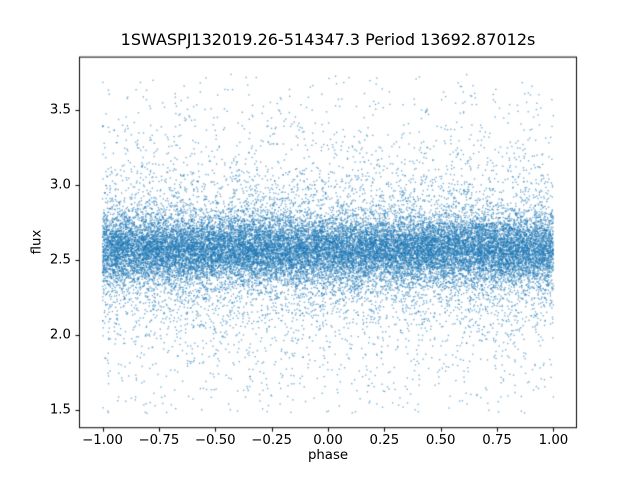  What do you see at coordinates (60, 410) in the screenshot?
I see `y-tick-label: 1.5` at bounding box center [60, 410].